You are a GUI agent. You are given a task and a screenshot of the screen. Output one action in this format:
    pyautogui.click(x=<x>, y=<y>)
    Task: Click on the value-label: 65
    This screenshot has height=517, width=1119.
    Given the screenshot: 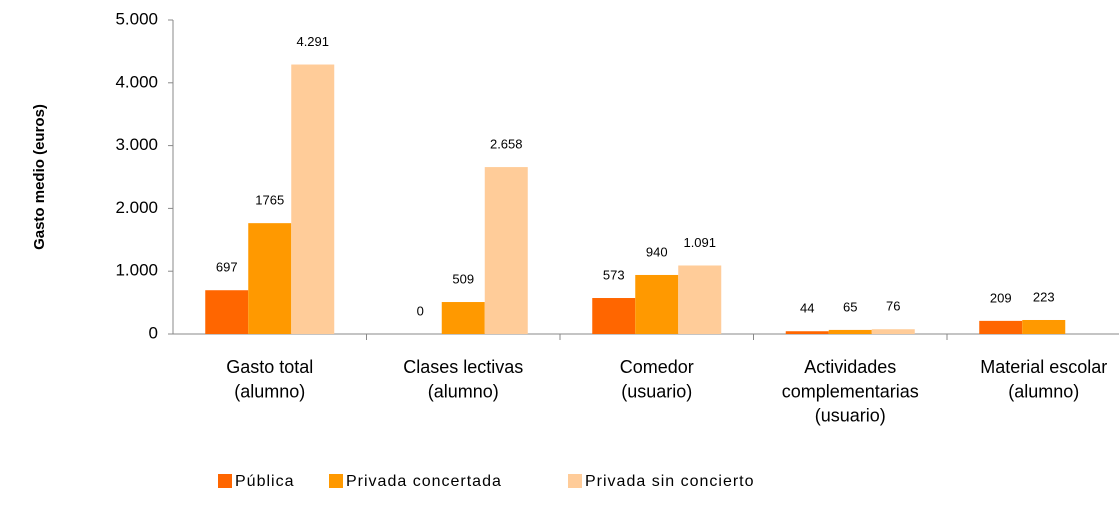 What is the action you would take?
    pyautogui.click(x=850, y=306)
    